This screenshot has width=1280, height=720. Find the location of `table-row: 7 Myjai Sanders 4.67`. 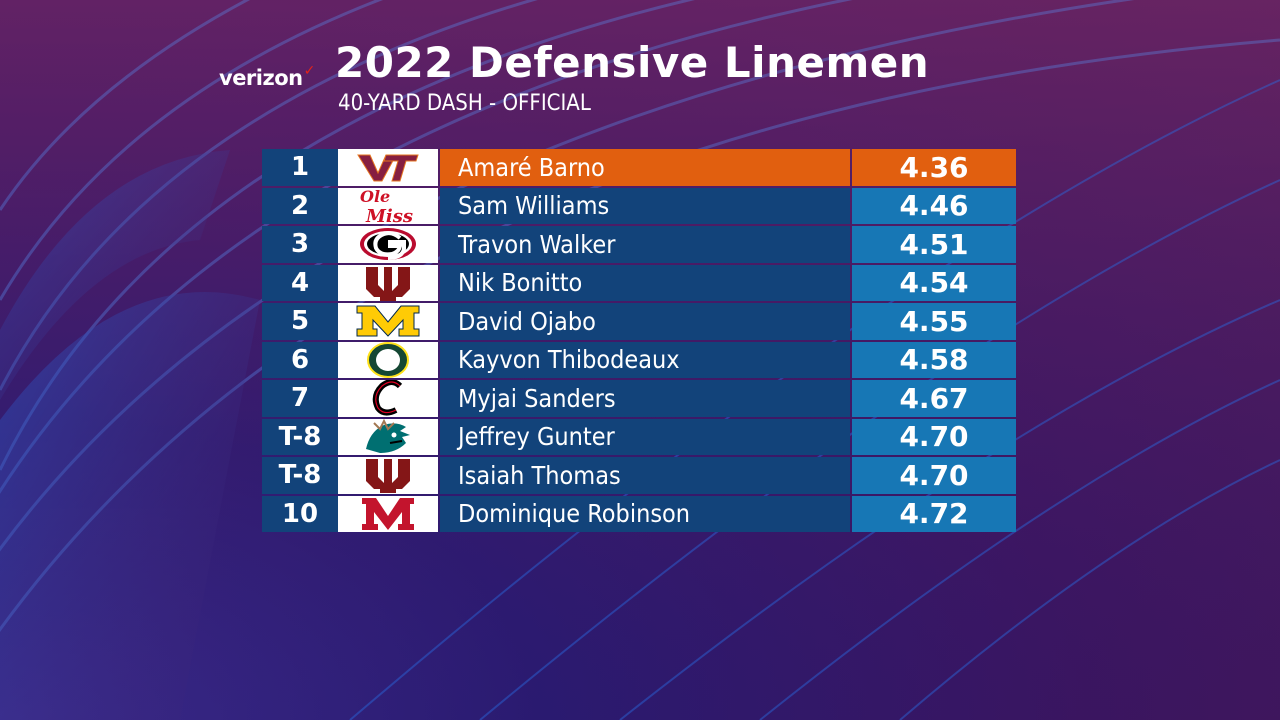

table-row: 7 Myjai Sanders 4.67 is located at coordinates (639, 398).